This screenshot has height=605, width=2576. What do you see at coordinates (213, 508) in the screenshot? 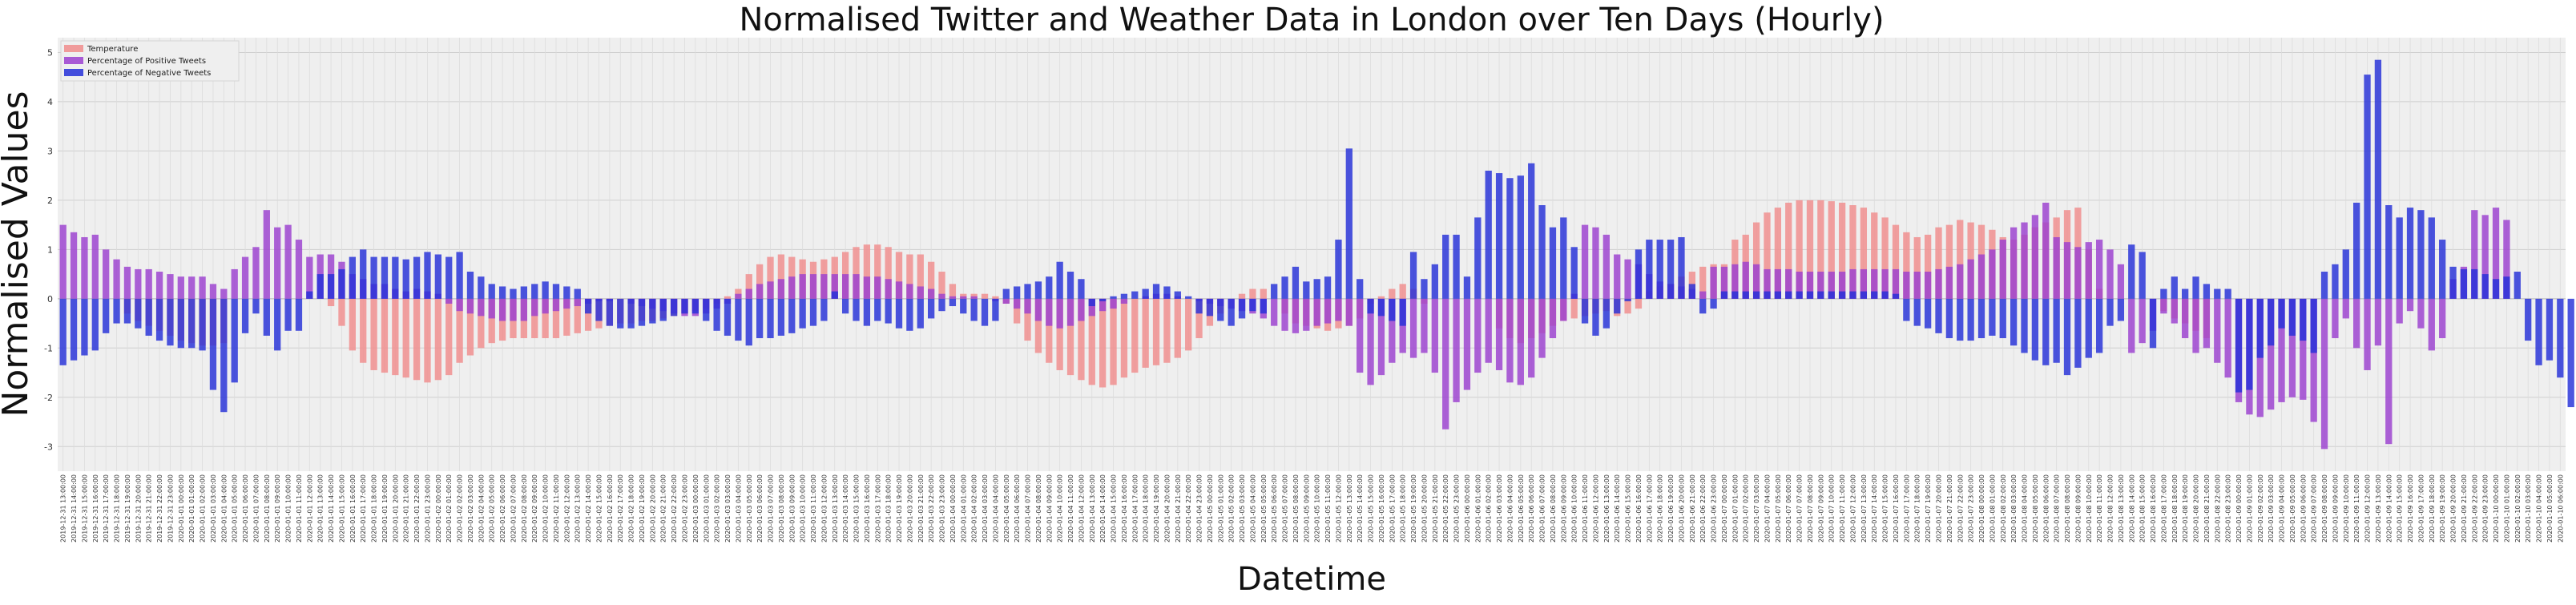
I see `x-tick-label: 2020-01-01 03:00:00` at bounding box center [213, 508].